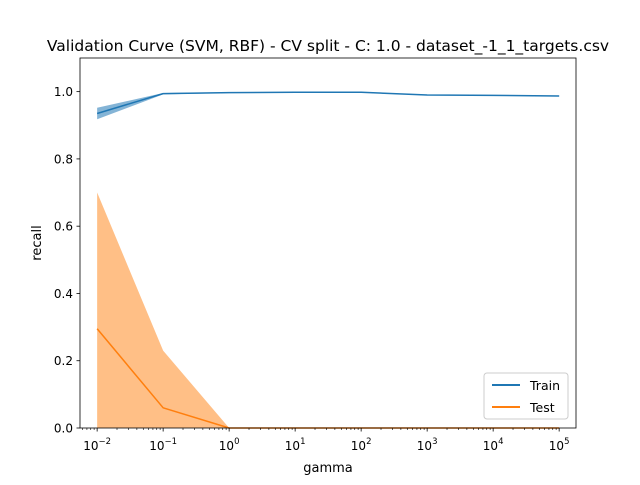 The height and width of the screenshot is (485, 640). What do you see at coordinates (229, 445) in the screenshot?
I see `x-tick-label: 10⁰` at bounding box center [229, 445].